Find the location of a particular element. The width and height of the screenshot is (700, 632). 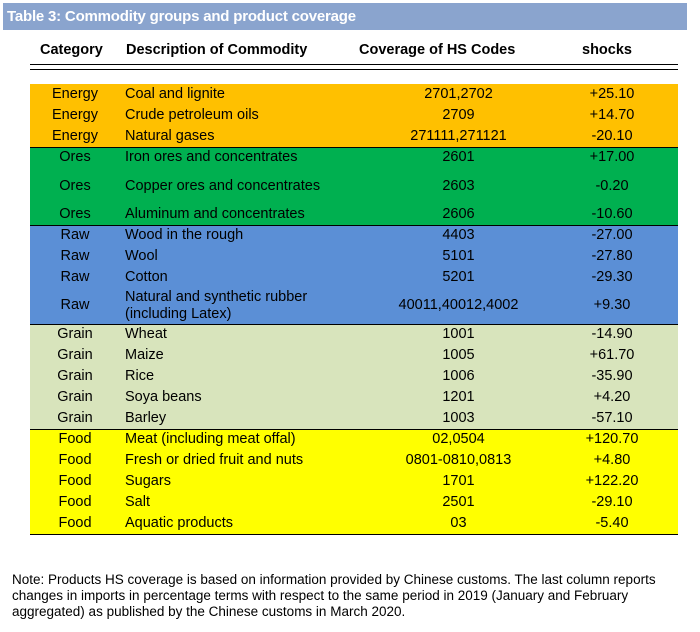

cell-description: Wheat is located at coordinates (245, 334).